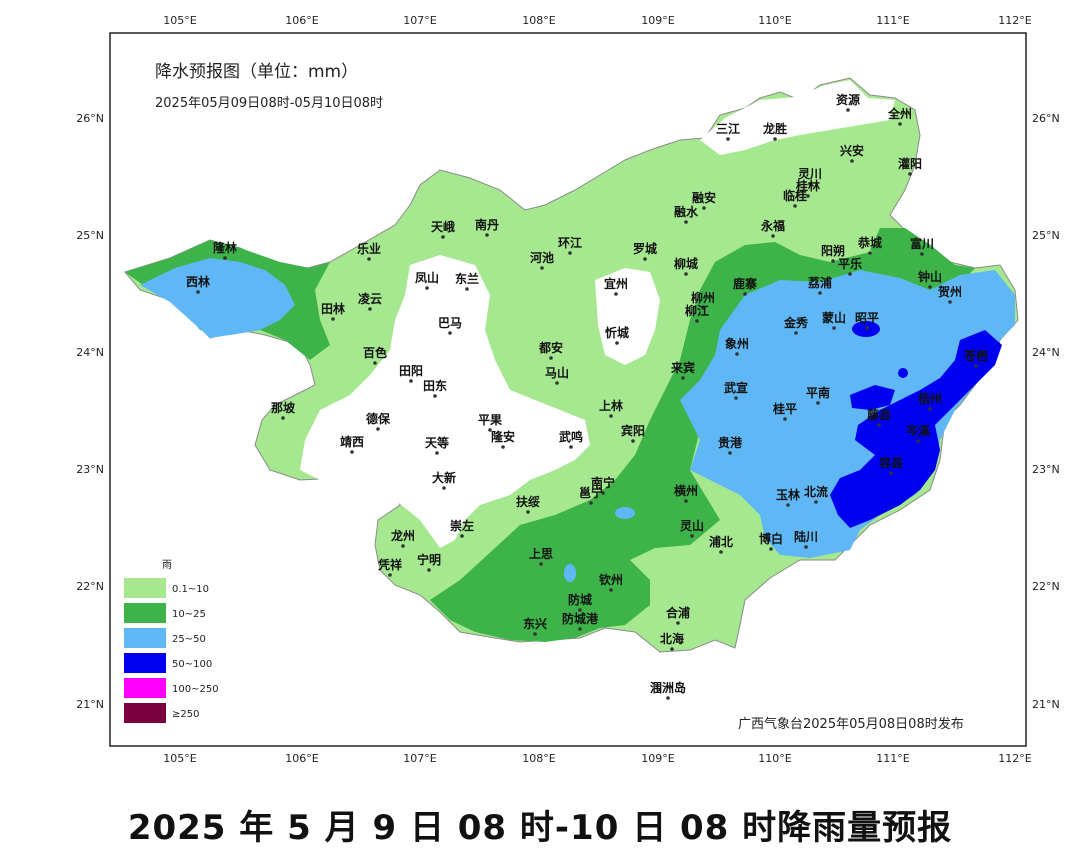 The width and height of the screenshot is (1080, 865). Describe the element at coordinates (788, 494) in the screenshot. I see `city-label: 玉林` at that location.